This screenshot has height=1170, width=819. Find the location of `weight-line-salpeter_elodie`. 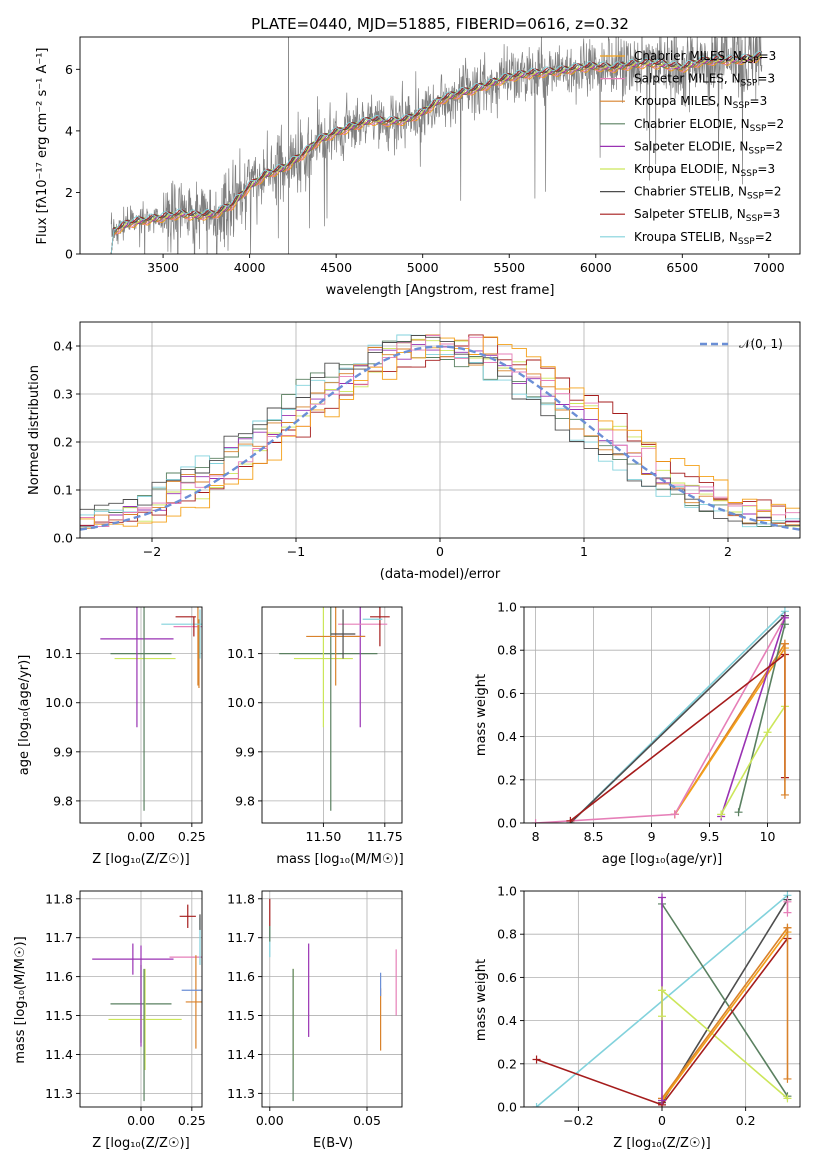

weight-line-salpeter_elodie is located at coordinates (753, 717).